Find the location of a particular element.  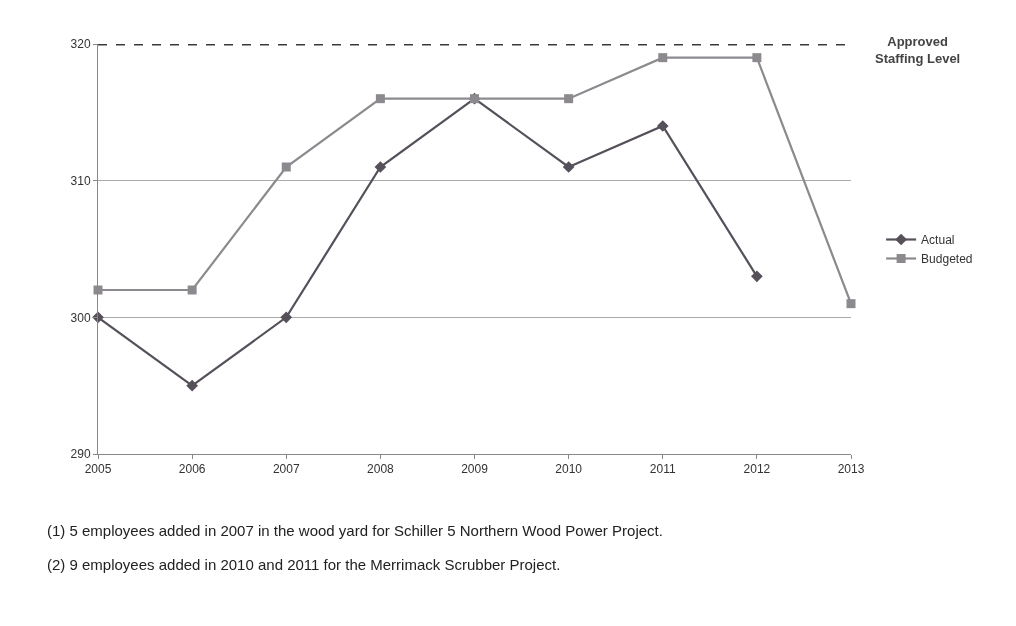

x-tick-label: 2012 is located at coordinates (757, 469).